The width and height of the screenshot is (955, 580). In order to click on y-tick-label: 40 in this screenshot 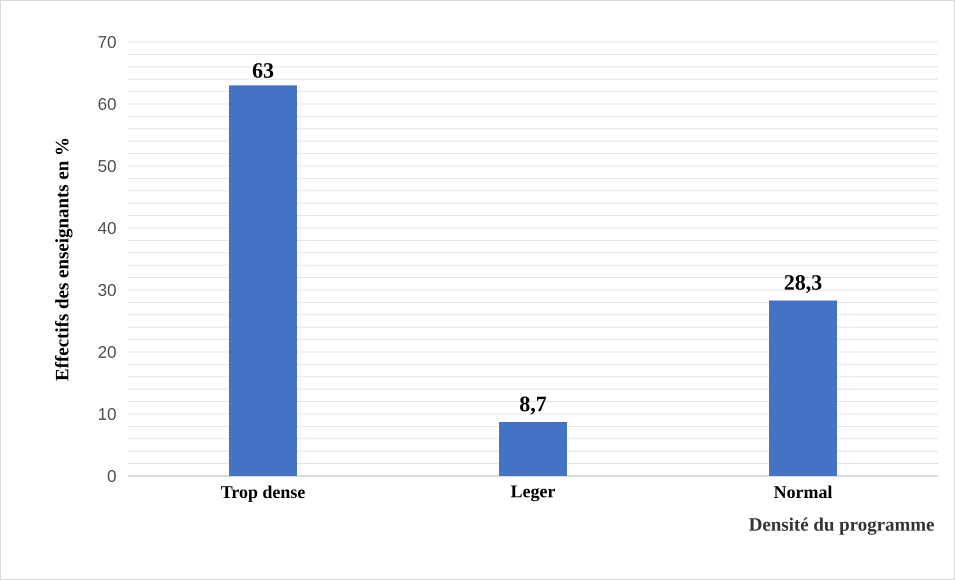, I will do `click(107, 228)`.